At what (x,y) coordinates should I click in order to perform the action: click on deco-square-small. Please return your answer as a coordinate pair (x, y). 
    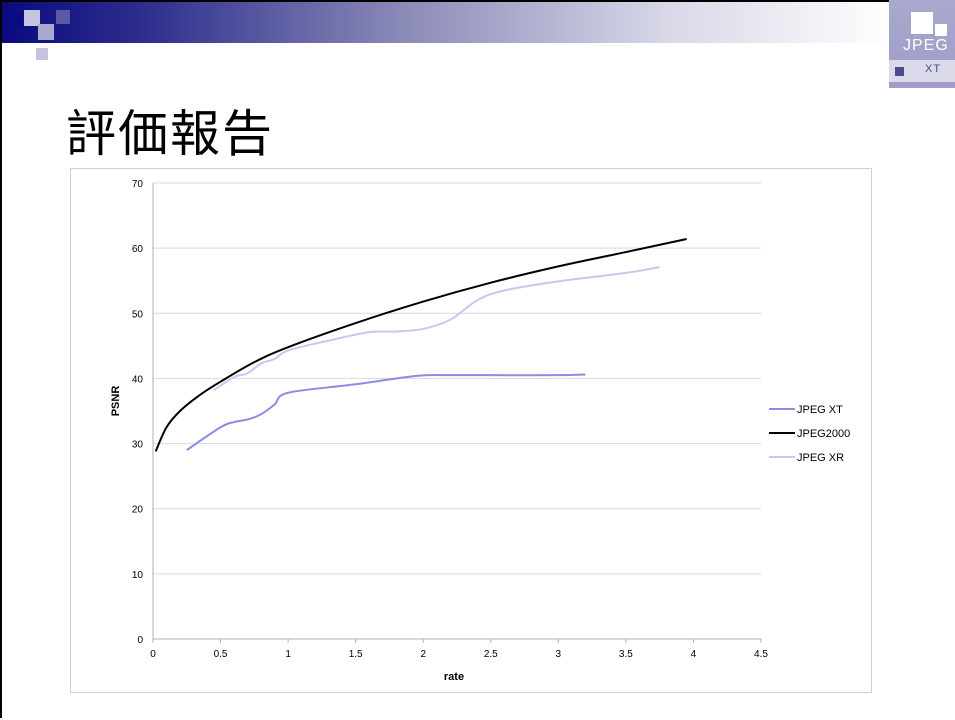
    Looking at the image, I should click on (42, 54).